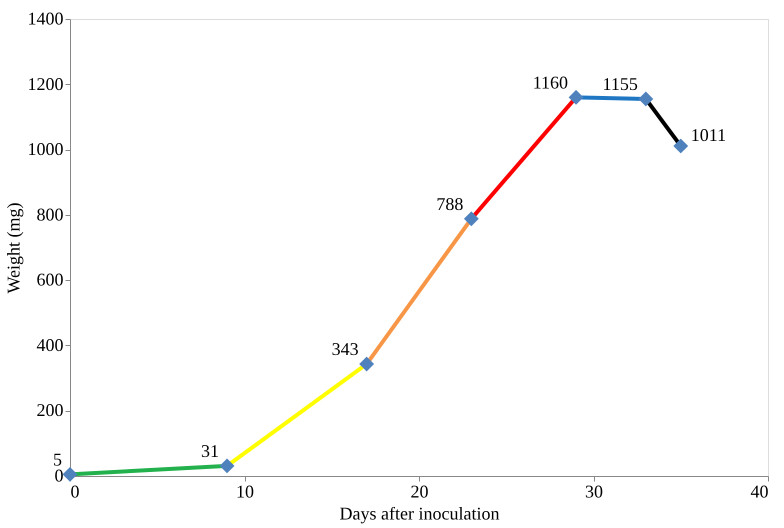 This screenshot has height=528, width=784. What do you see at coordinates (210, 450) in the screenshot?
I see `data-label: 31` at bounding box center [210, 450].